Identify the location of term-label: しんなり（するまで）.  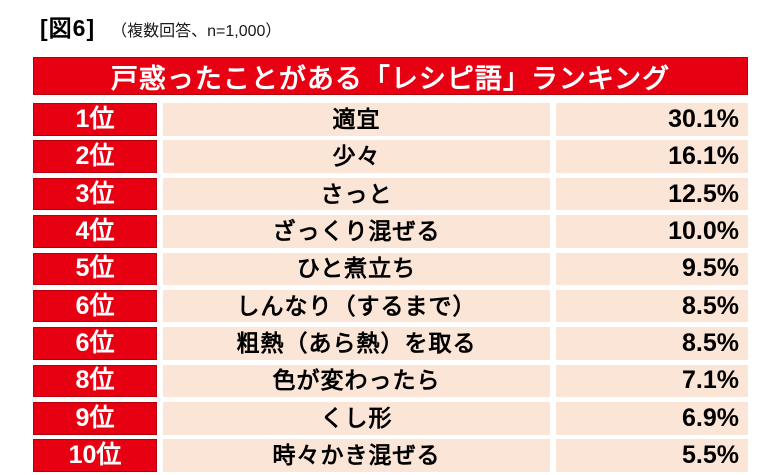
(356, 305).